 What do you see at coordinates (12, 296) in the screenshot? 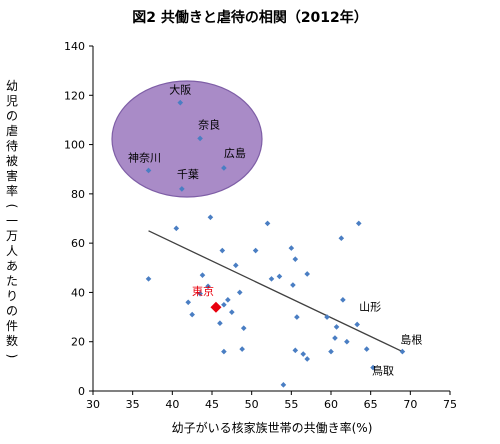
I see `y-axis-title-char: り` at bounding box center [12, 296].